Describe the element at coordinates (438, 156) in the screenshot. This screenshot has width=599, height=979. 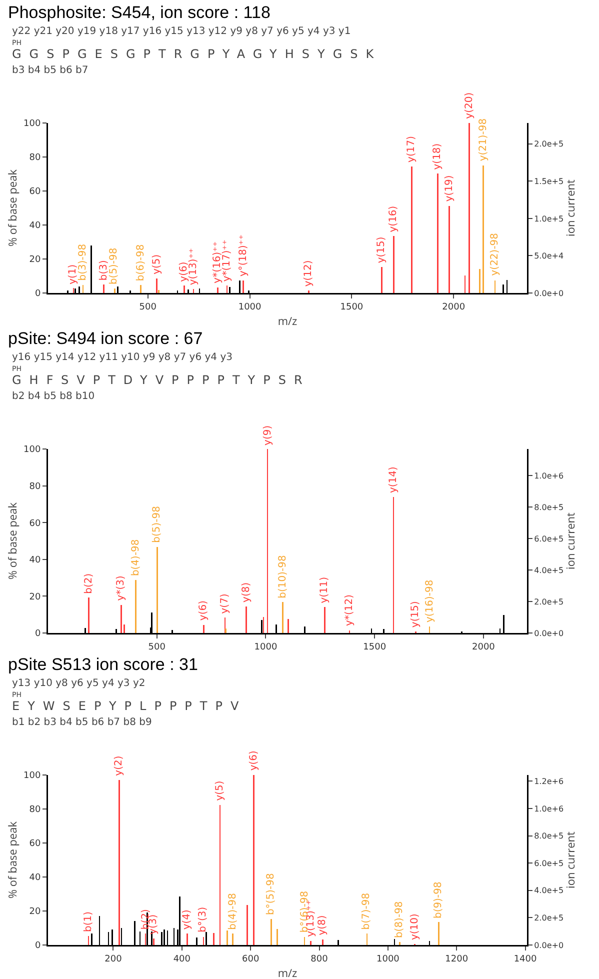
I see `annotation: y(18)` at that location.